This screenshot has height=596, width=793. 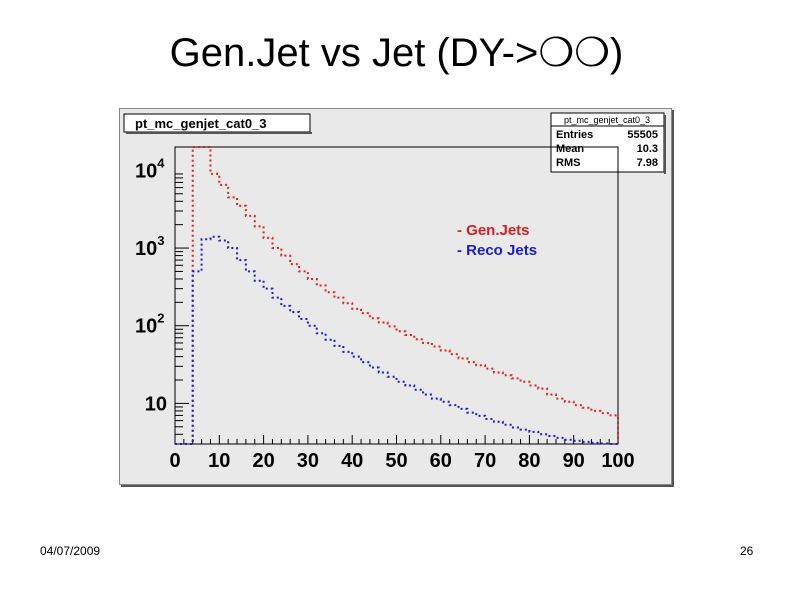 I want to click on y-tick-label: 10⁴, so click(x=150, y=168).